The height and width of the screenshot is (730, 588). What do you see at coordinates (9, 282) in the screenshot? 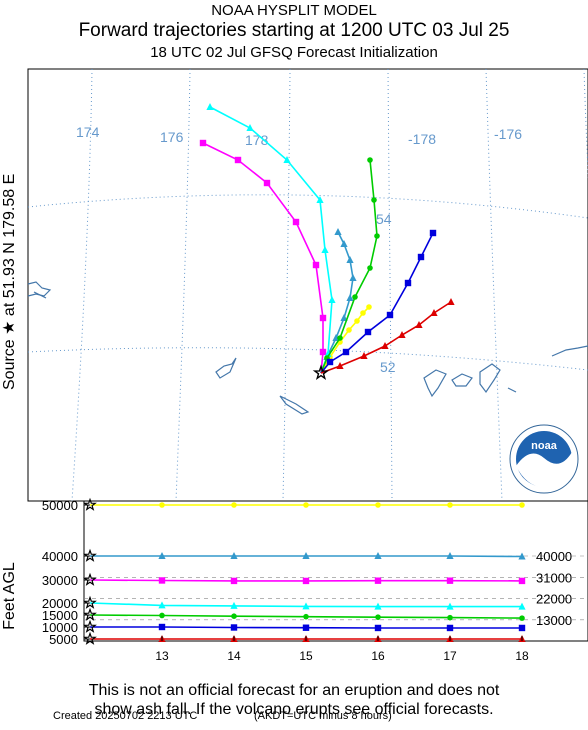
I see `source-location-label: Source ★ at 51.93 N 179.58 E` at bounding box center [9, 282].